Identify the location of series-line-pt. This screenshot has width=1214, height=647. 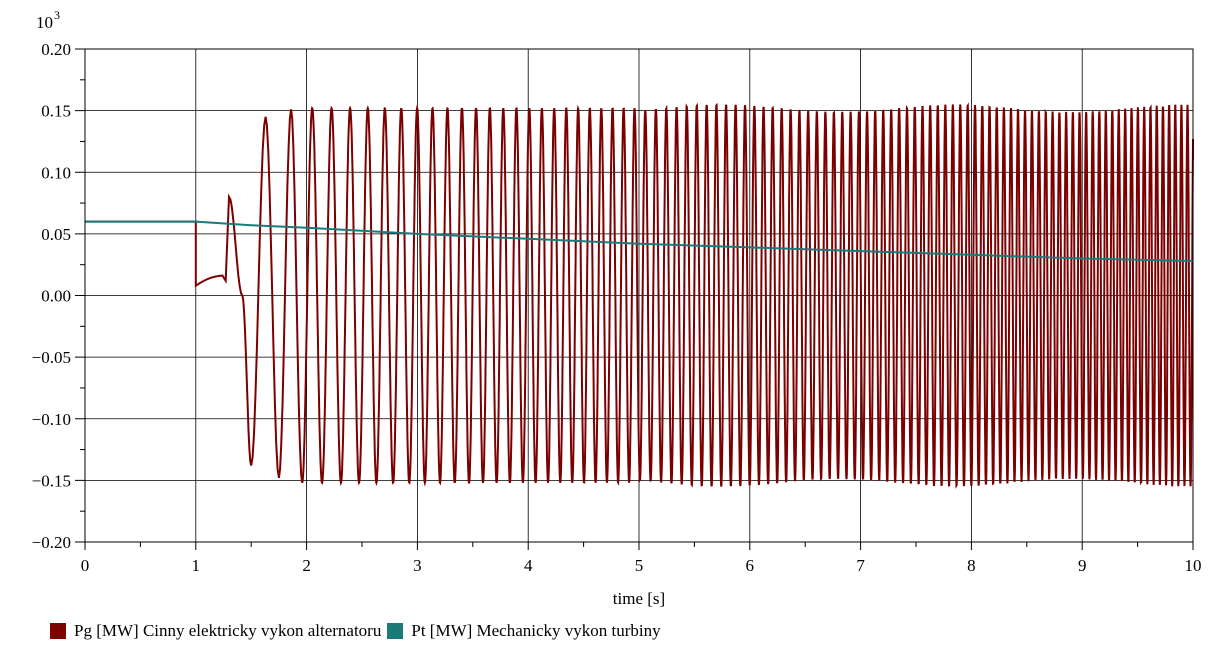
(639, 241).